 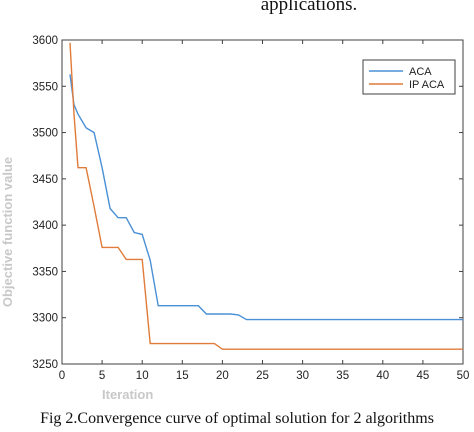 I want to click on x-tick-label: 0, so click(x=62, y=376).